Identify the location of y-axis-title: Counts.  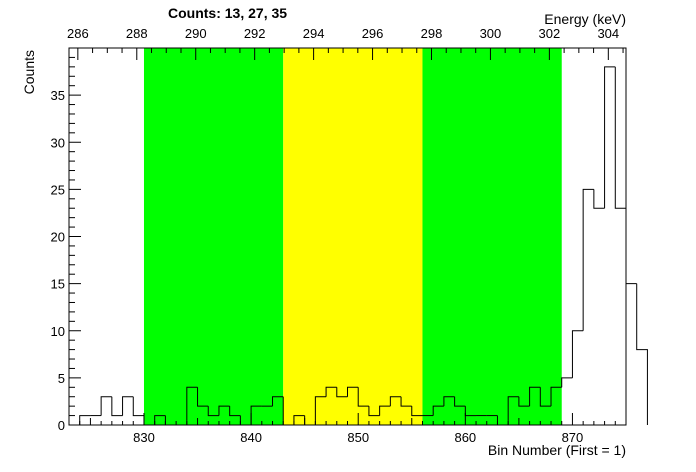
(29, 72).